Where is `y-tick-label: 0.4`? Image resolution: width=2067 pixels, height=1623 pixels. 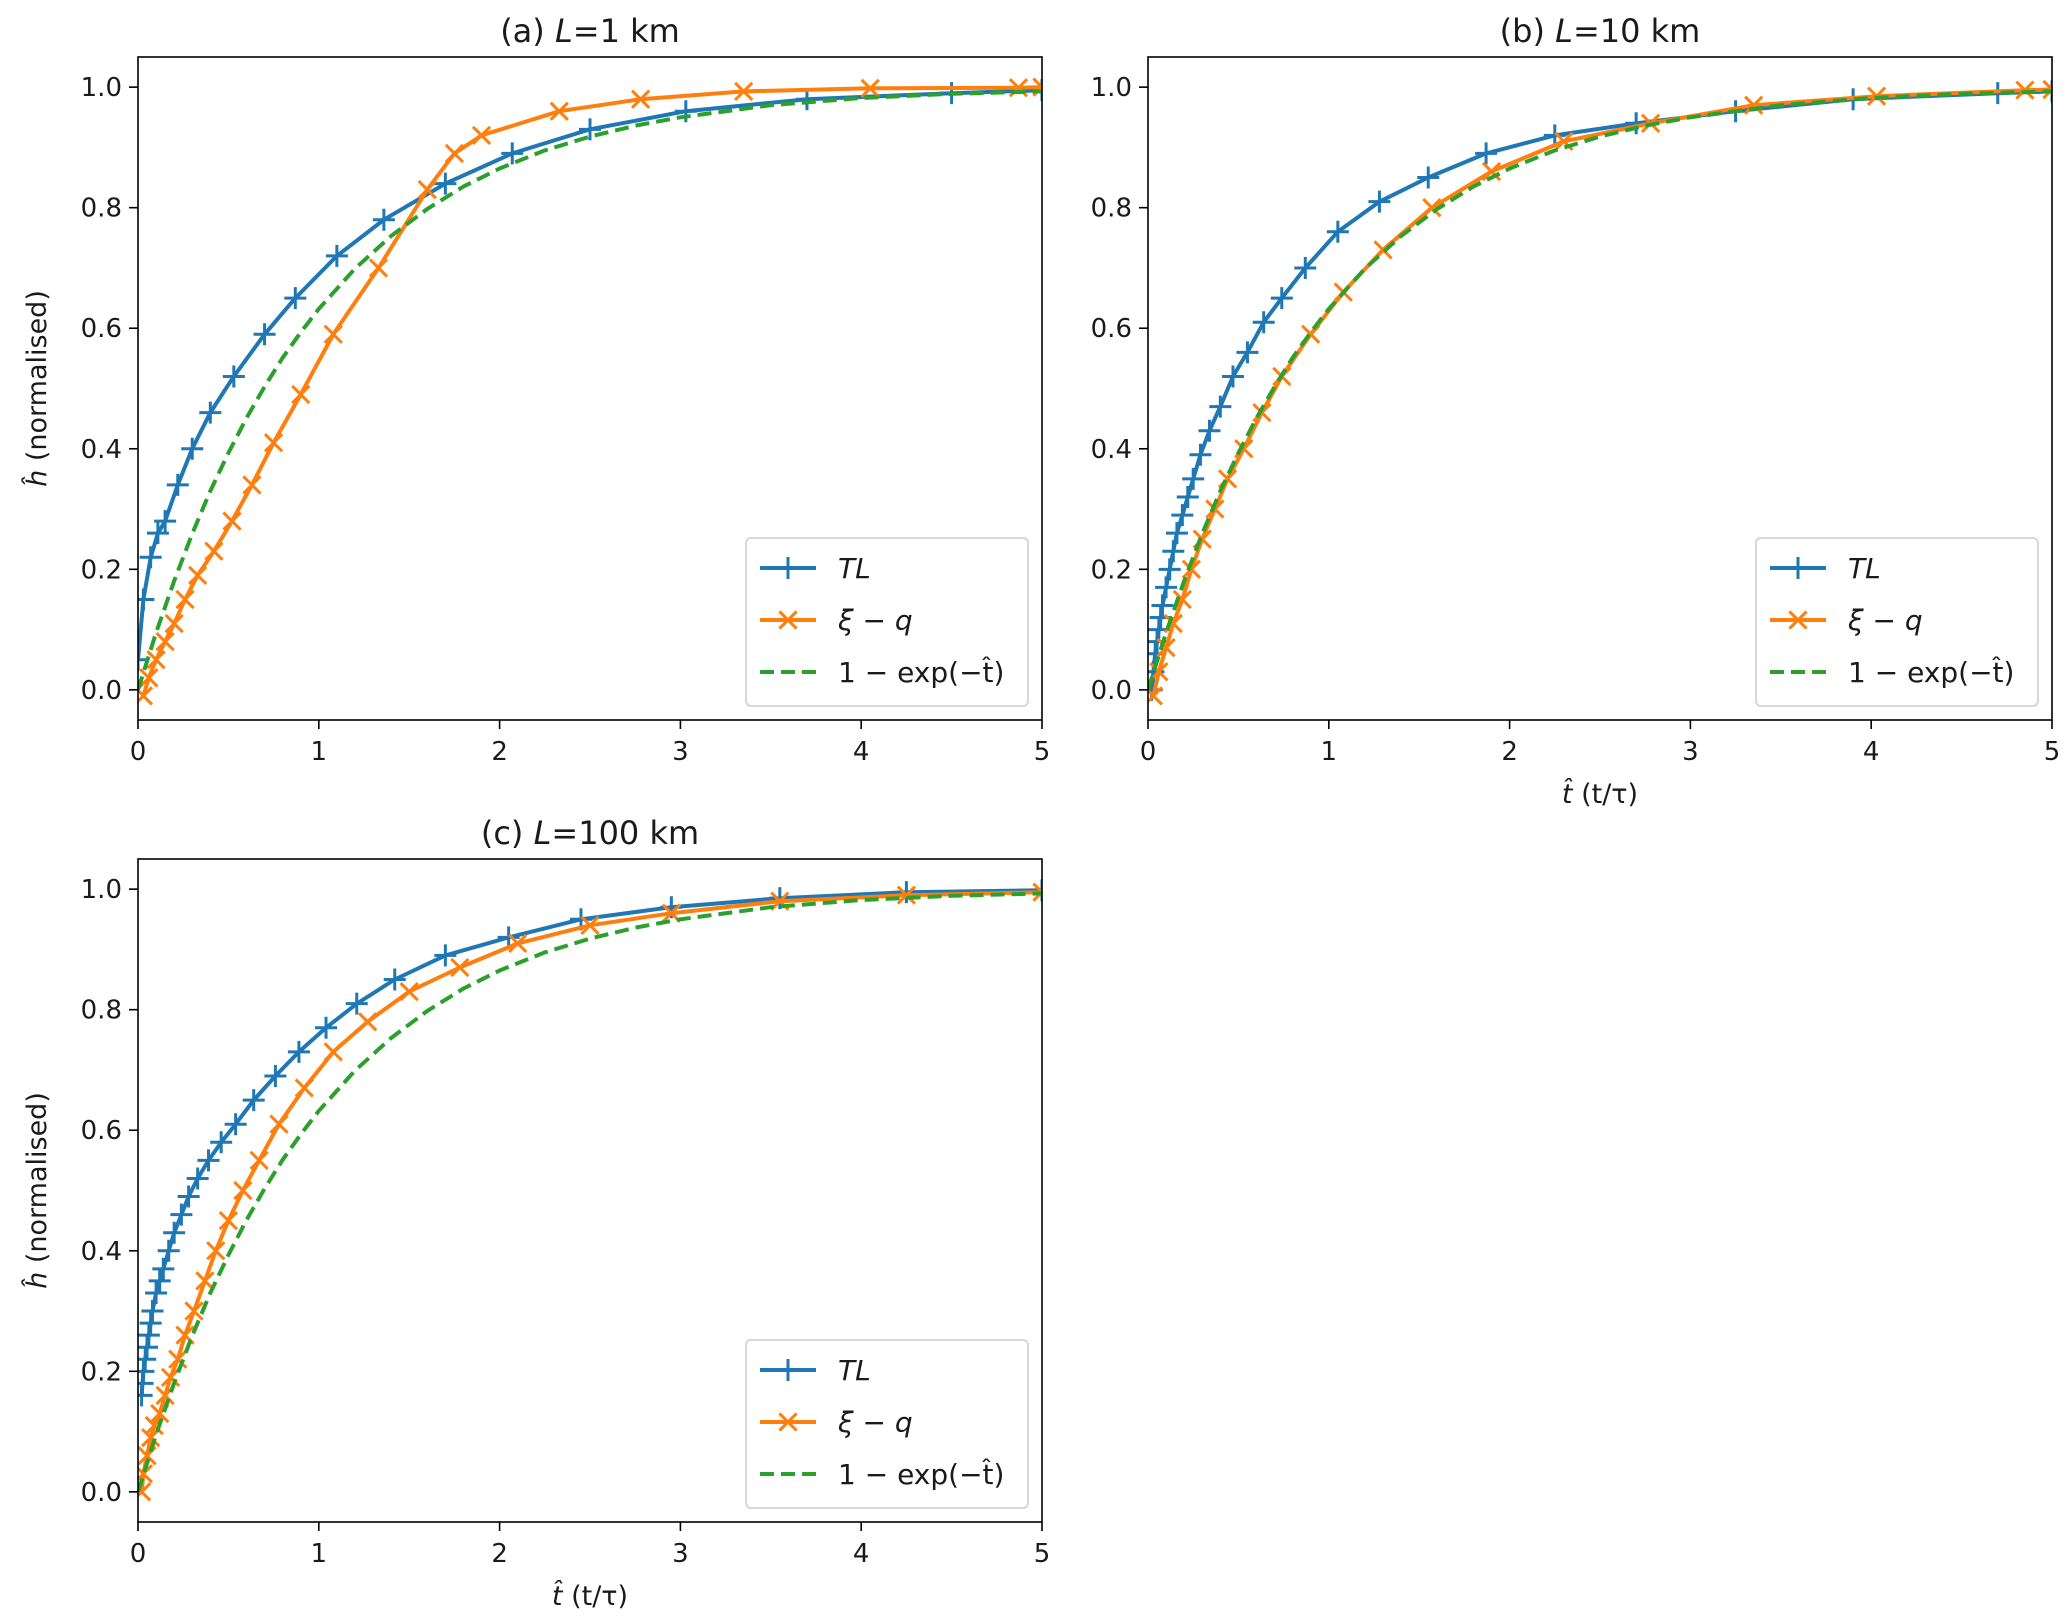 y-tick-label: 0.4 is located at coordinates (101, 1252).